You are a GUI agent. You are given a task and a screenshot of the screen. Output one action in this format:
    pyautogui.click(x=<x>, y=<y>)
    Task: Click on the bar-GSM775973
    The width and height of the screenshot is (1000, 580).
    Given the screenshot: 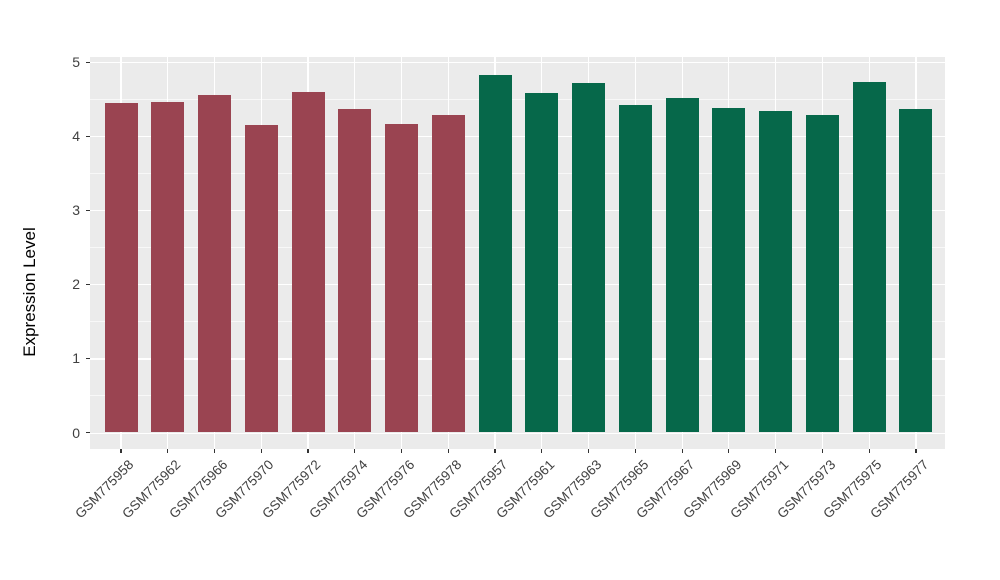 What is the action you would take?
    pyautogui.click(x=822, y=274)
    